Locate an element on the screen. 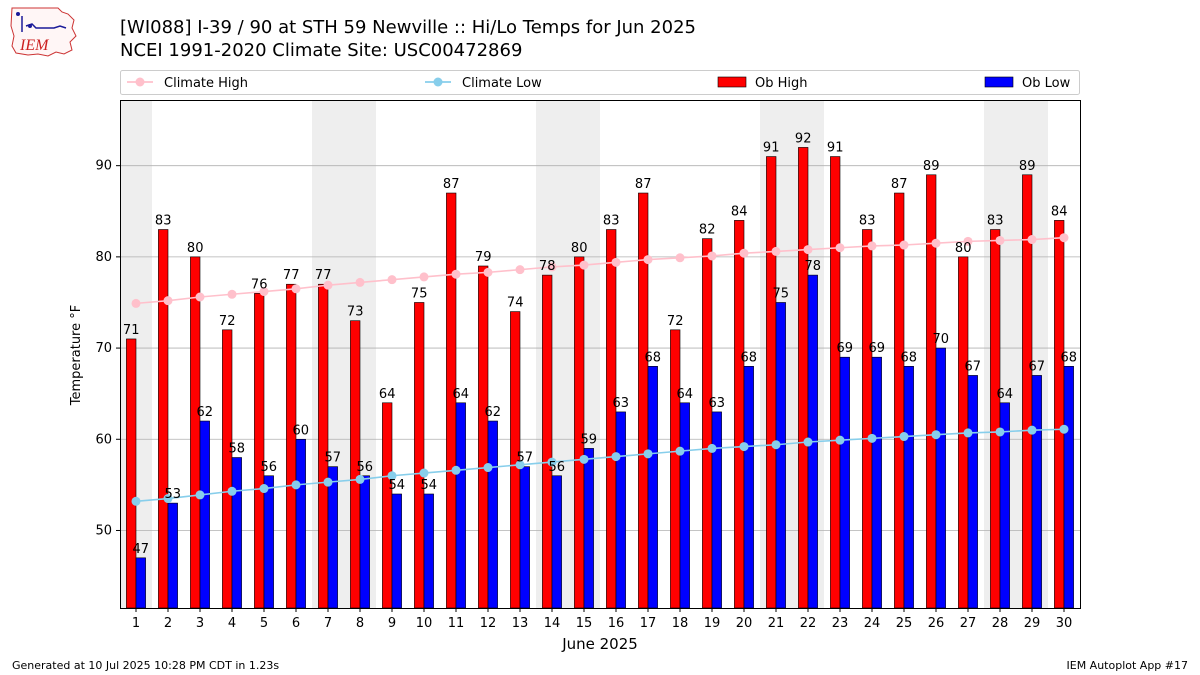 The width and height of the screenshot is (1200, 675). x-tick-label-30: 30 is located at coordinates (1064, 623).